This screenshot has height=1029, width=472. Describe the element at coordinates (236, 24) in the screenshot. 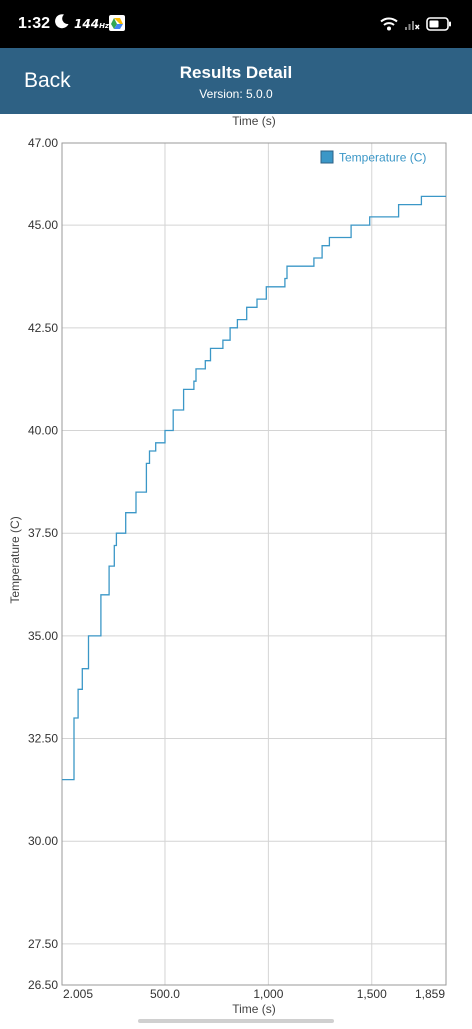

I see `status-bar: 1:32 144Hz` at that location.